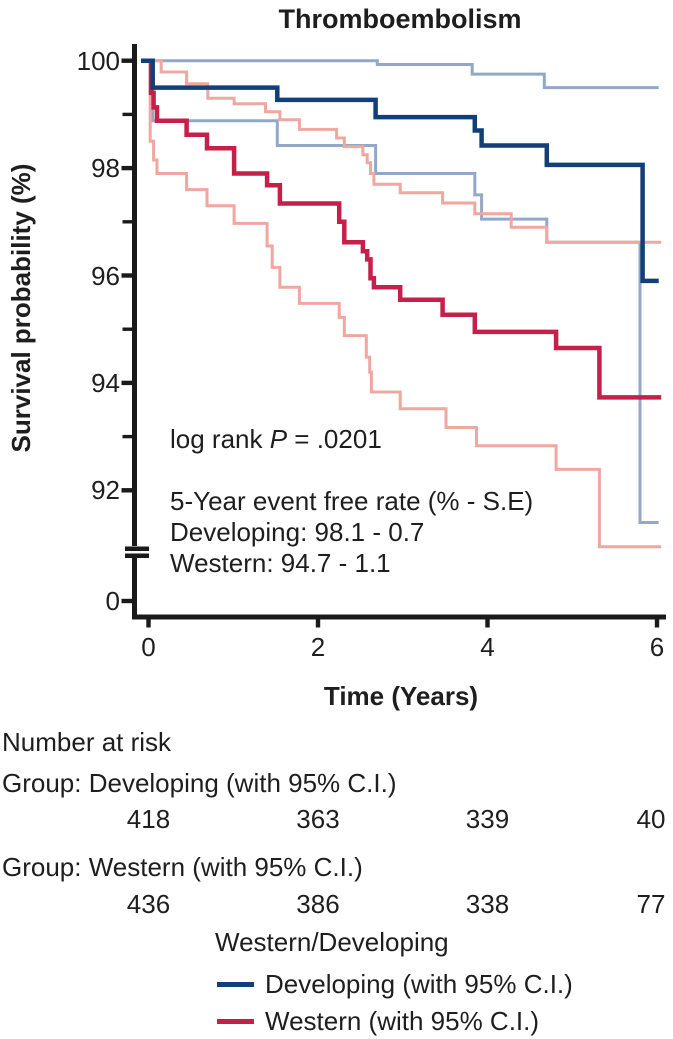 Image resolution: width=673 pixels, height=1039 pixels. I want to click on risk-value: 436, so click(148, 904).